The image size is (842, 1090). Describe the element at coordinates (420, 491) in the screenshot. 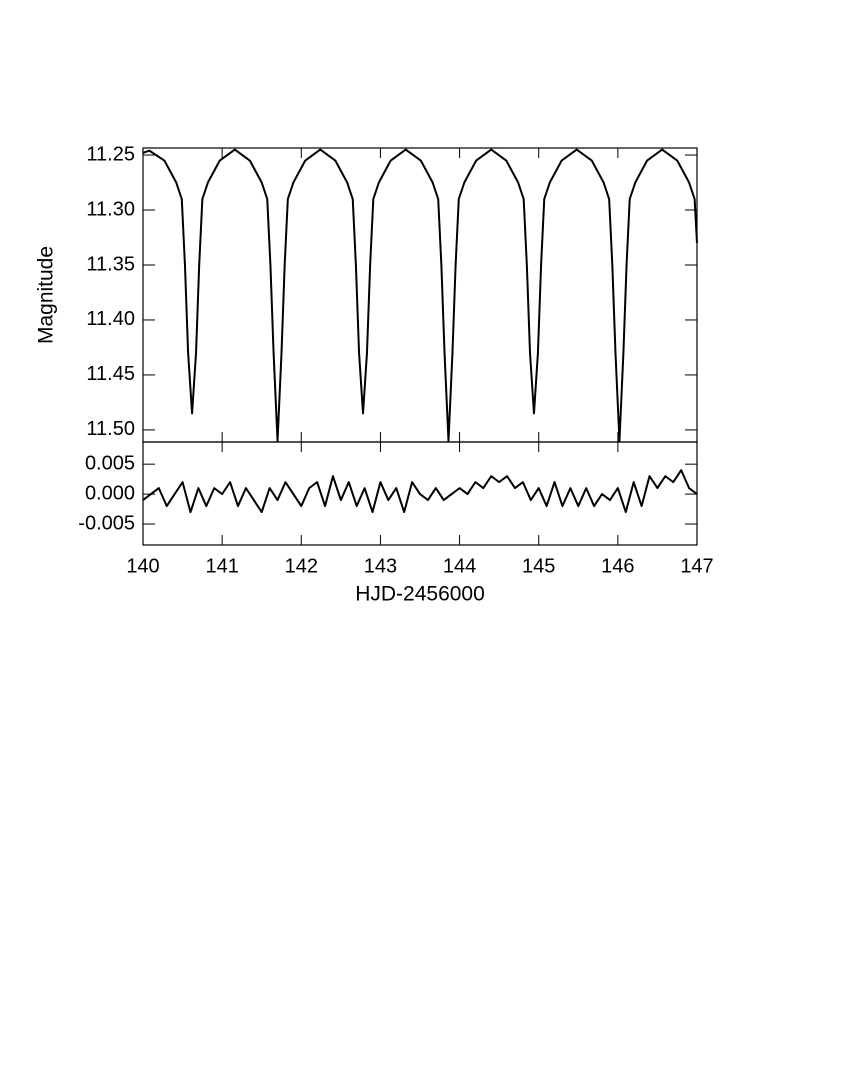

I see `data-line` at that location.